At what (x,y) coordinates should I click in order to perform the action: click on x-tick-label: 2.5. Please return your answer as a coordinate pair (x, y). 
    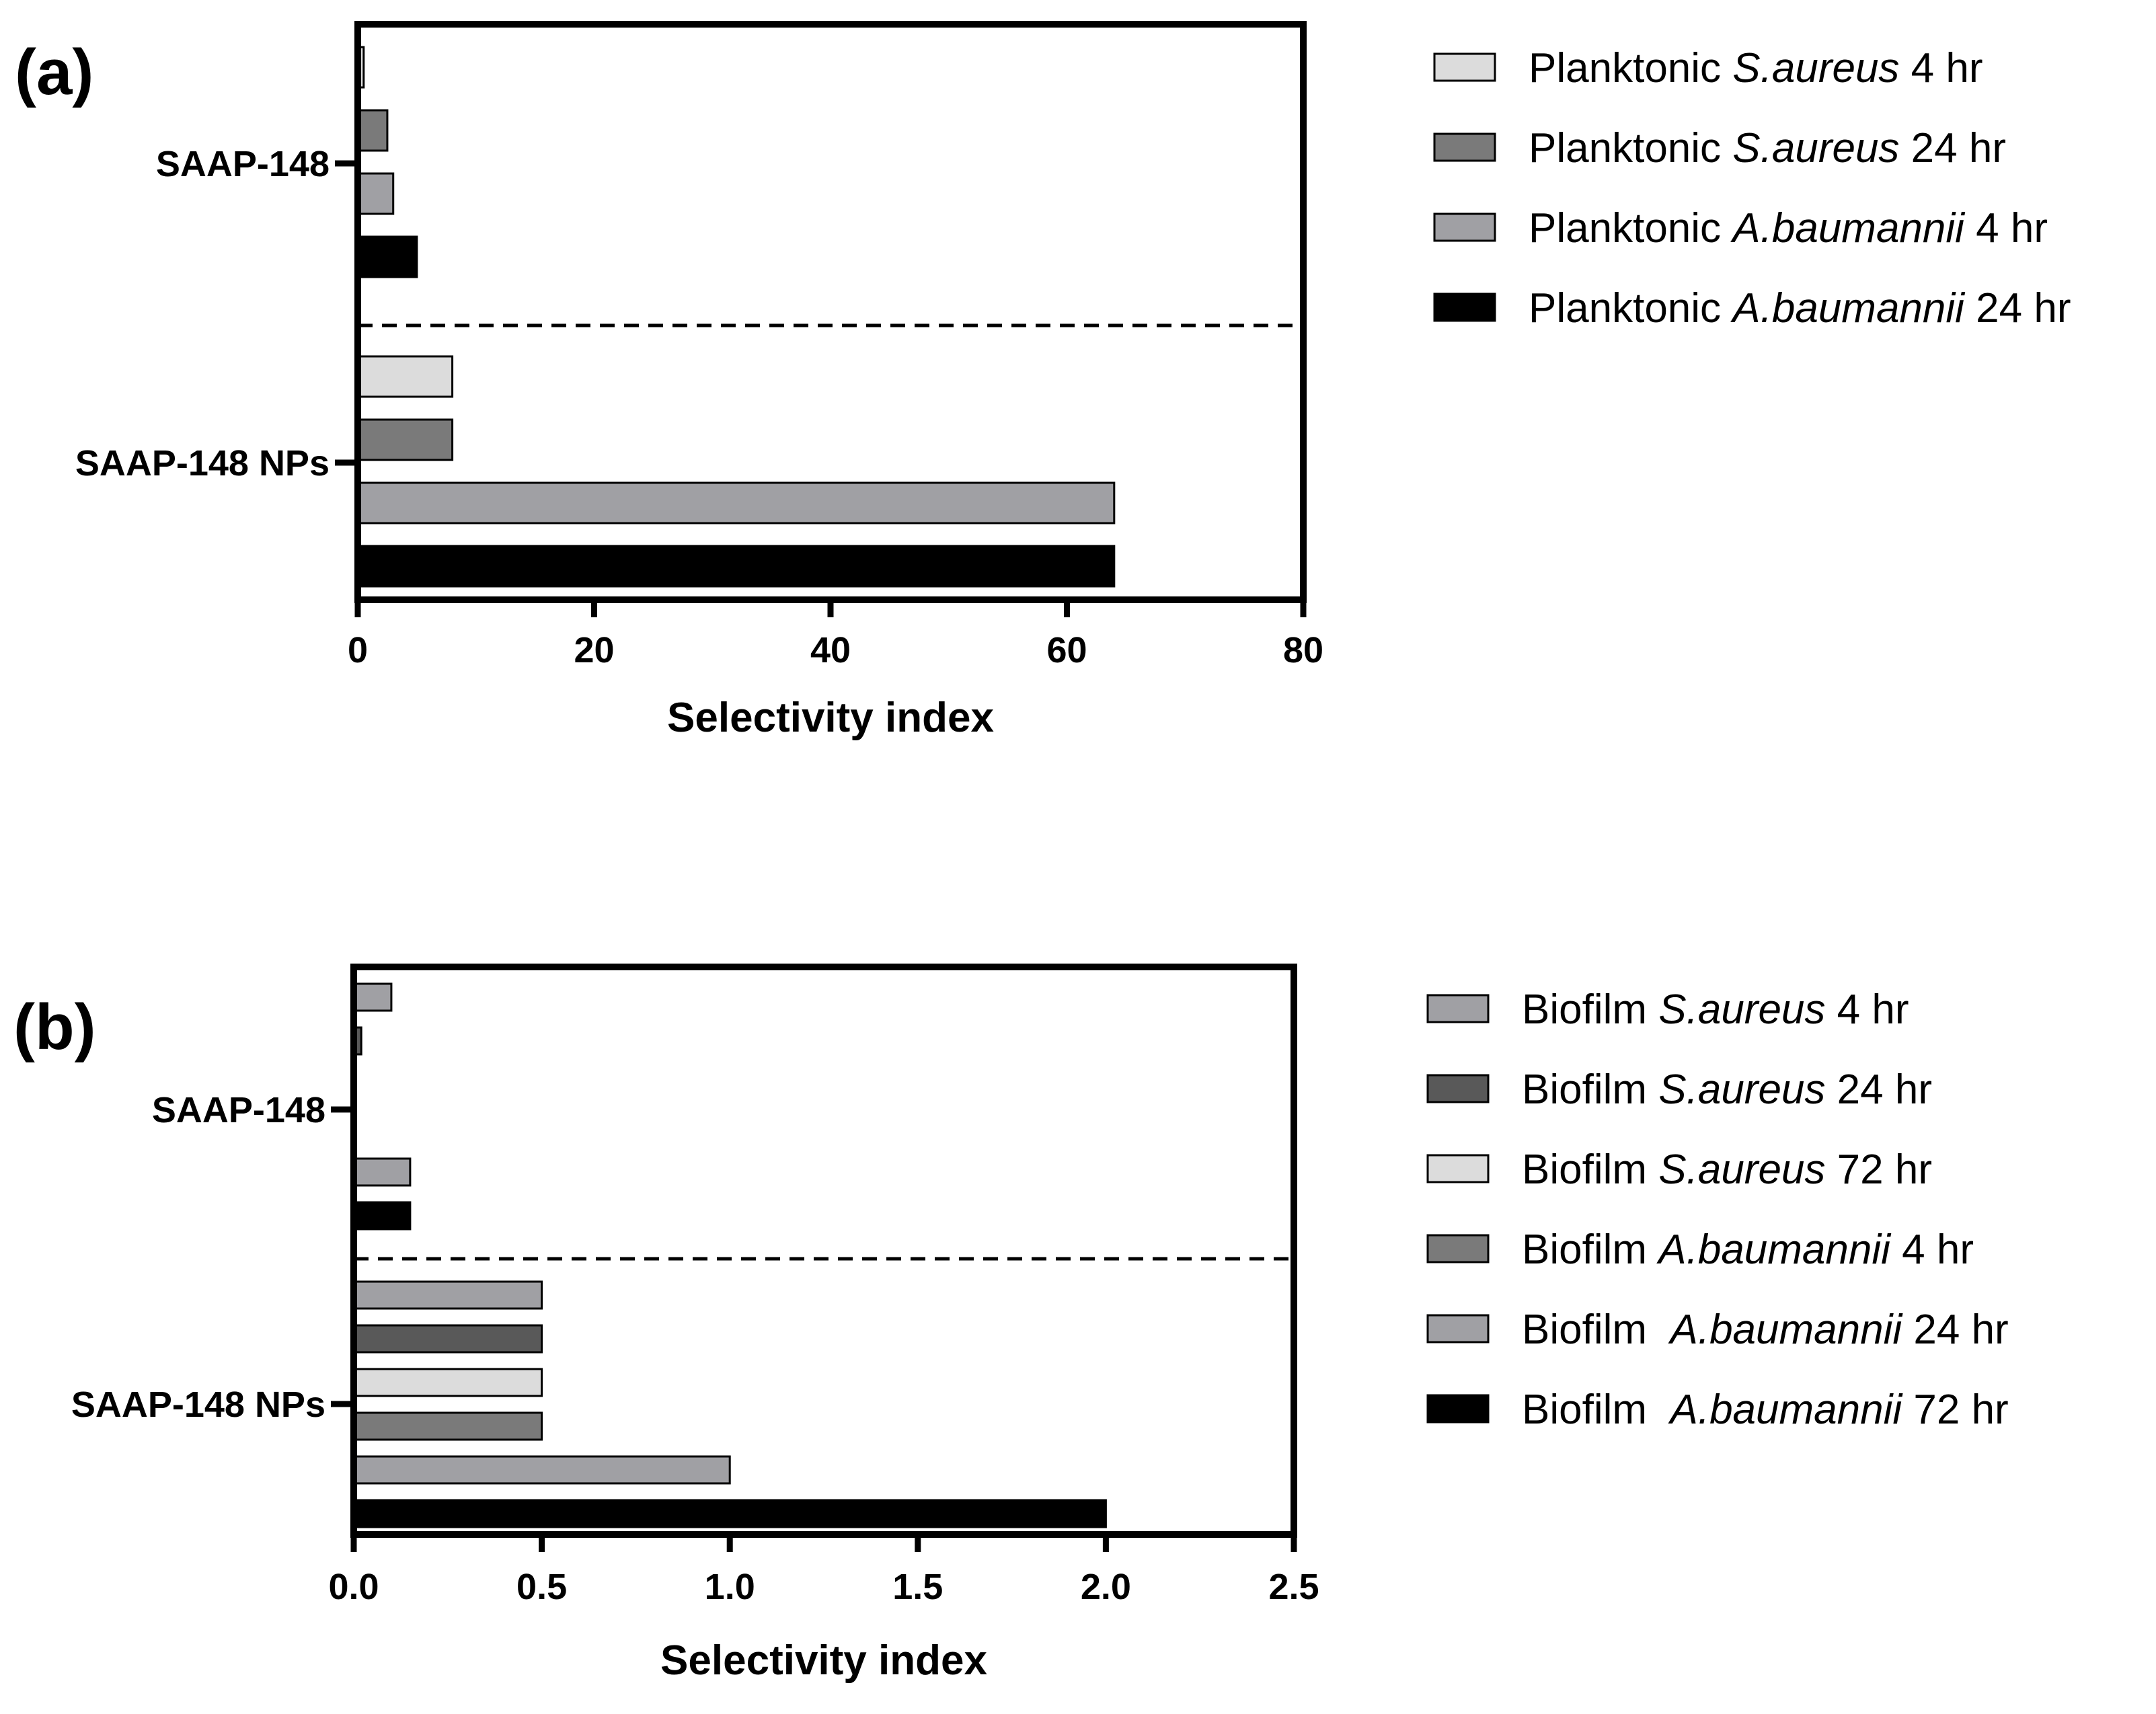
    Looking at the image, I should click on (1293, 1587).